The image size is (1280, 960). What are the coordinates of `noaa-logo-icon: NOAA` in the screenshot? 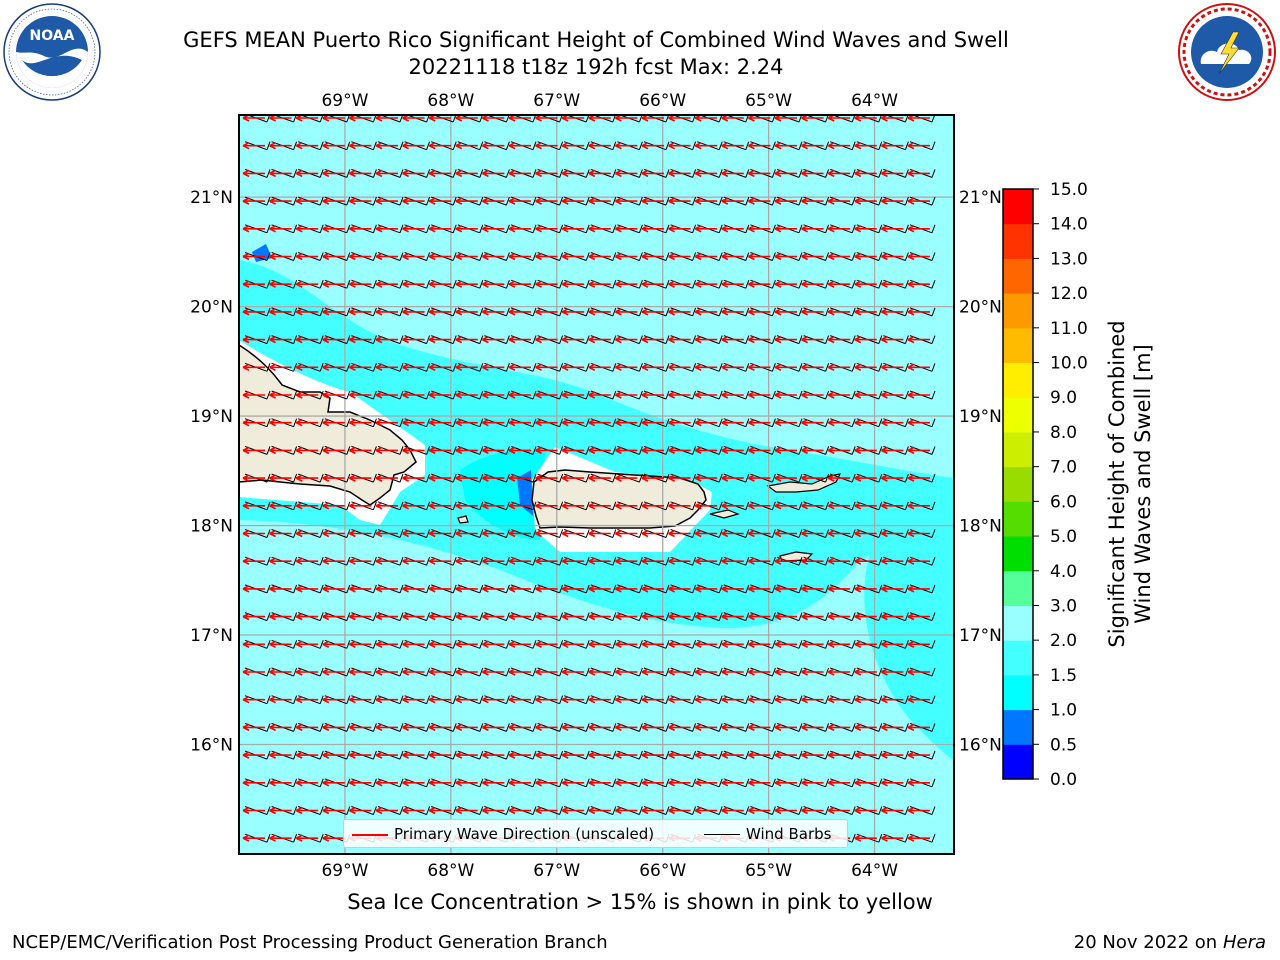 It's located at (52, 52).